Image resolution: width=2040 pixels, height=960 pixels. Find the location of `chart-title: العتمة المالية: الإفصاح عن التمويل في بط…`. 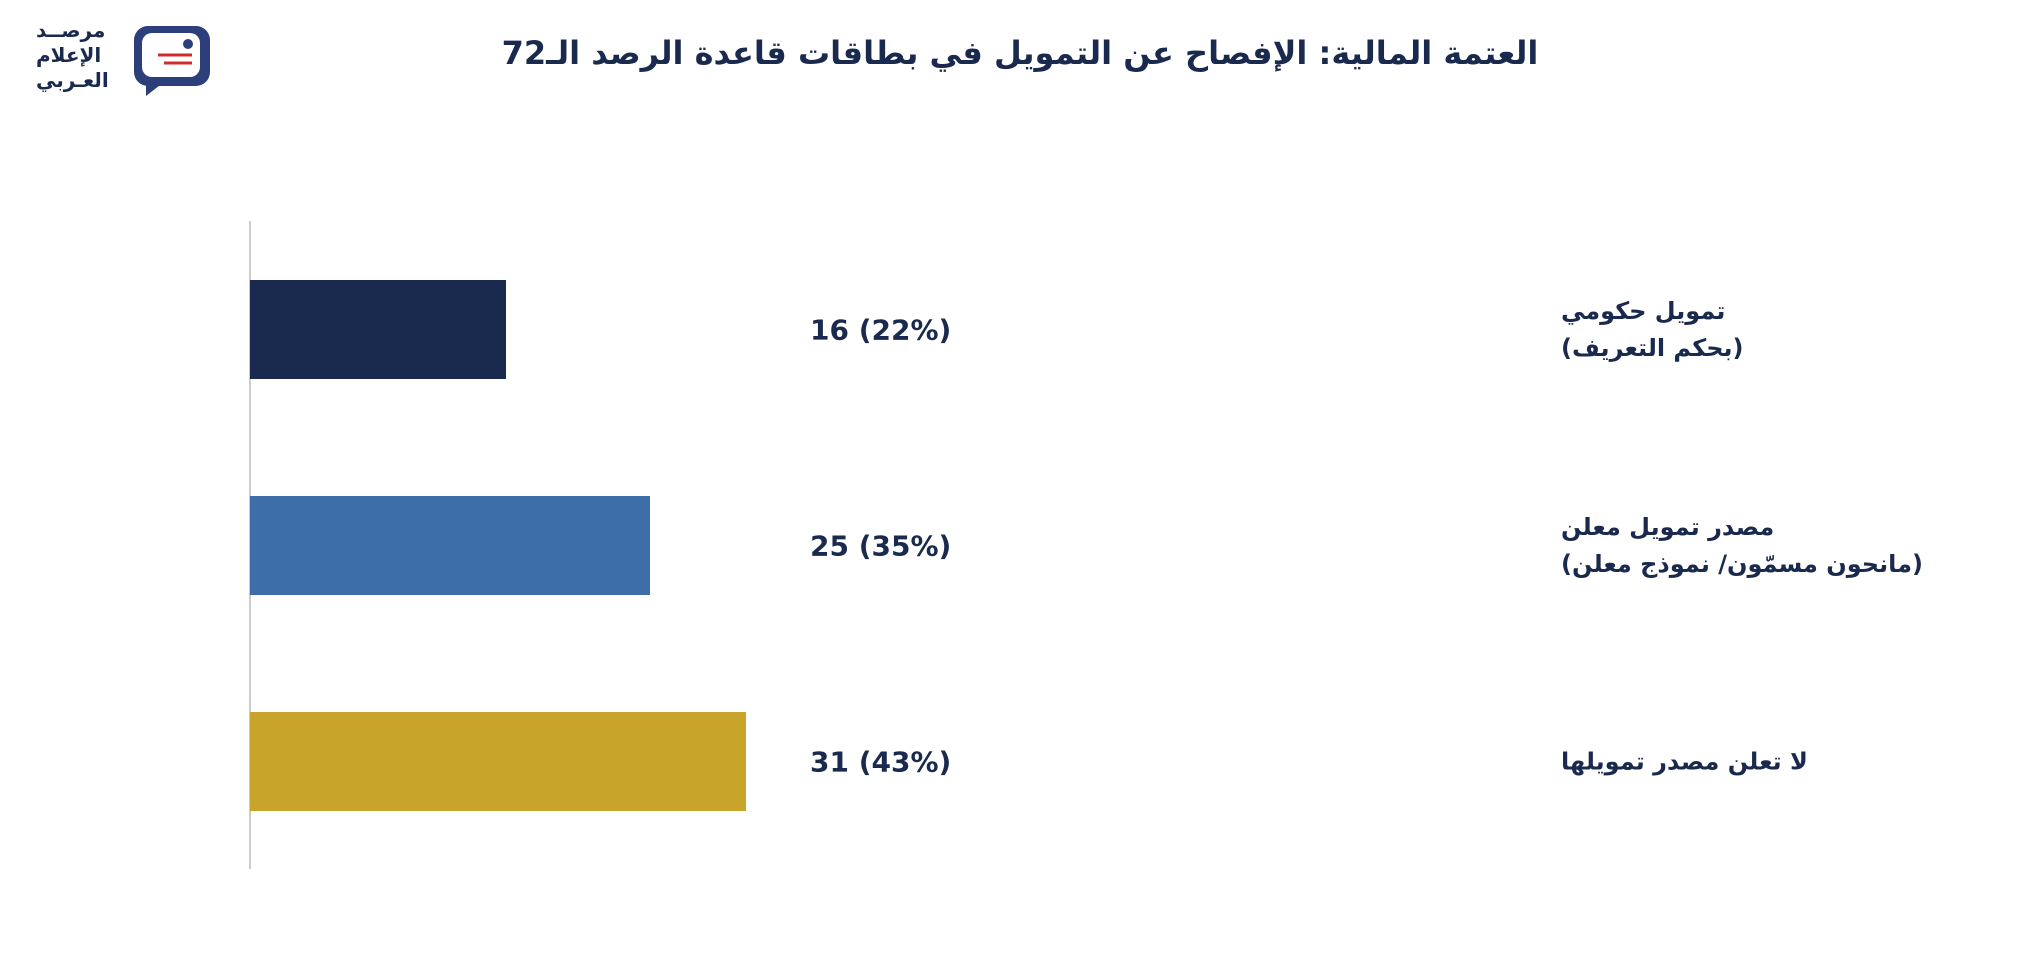

chart-title: العتمة المالية: الإفصاح عن التمويل في بط… is located at coordinates (1020, 53).